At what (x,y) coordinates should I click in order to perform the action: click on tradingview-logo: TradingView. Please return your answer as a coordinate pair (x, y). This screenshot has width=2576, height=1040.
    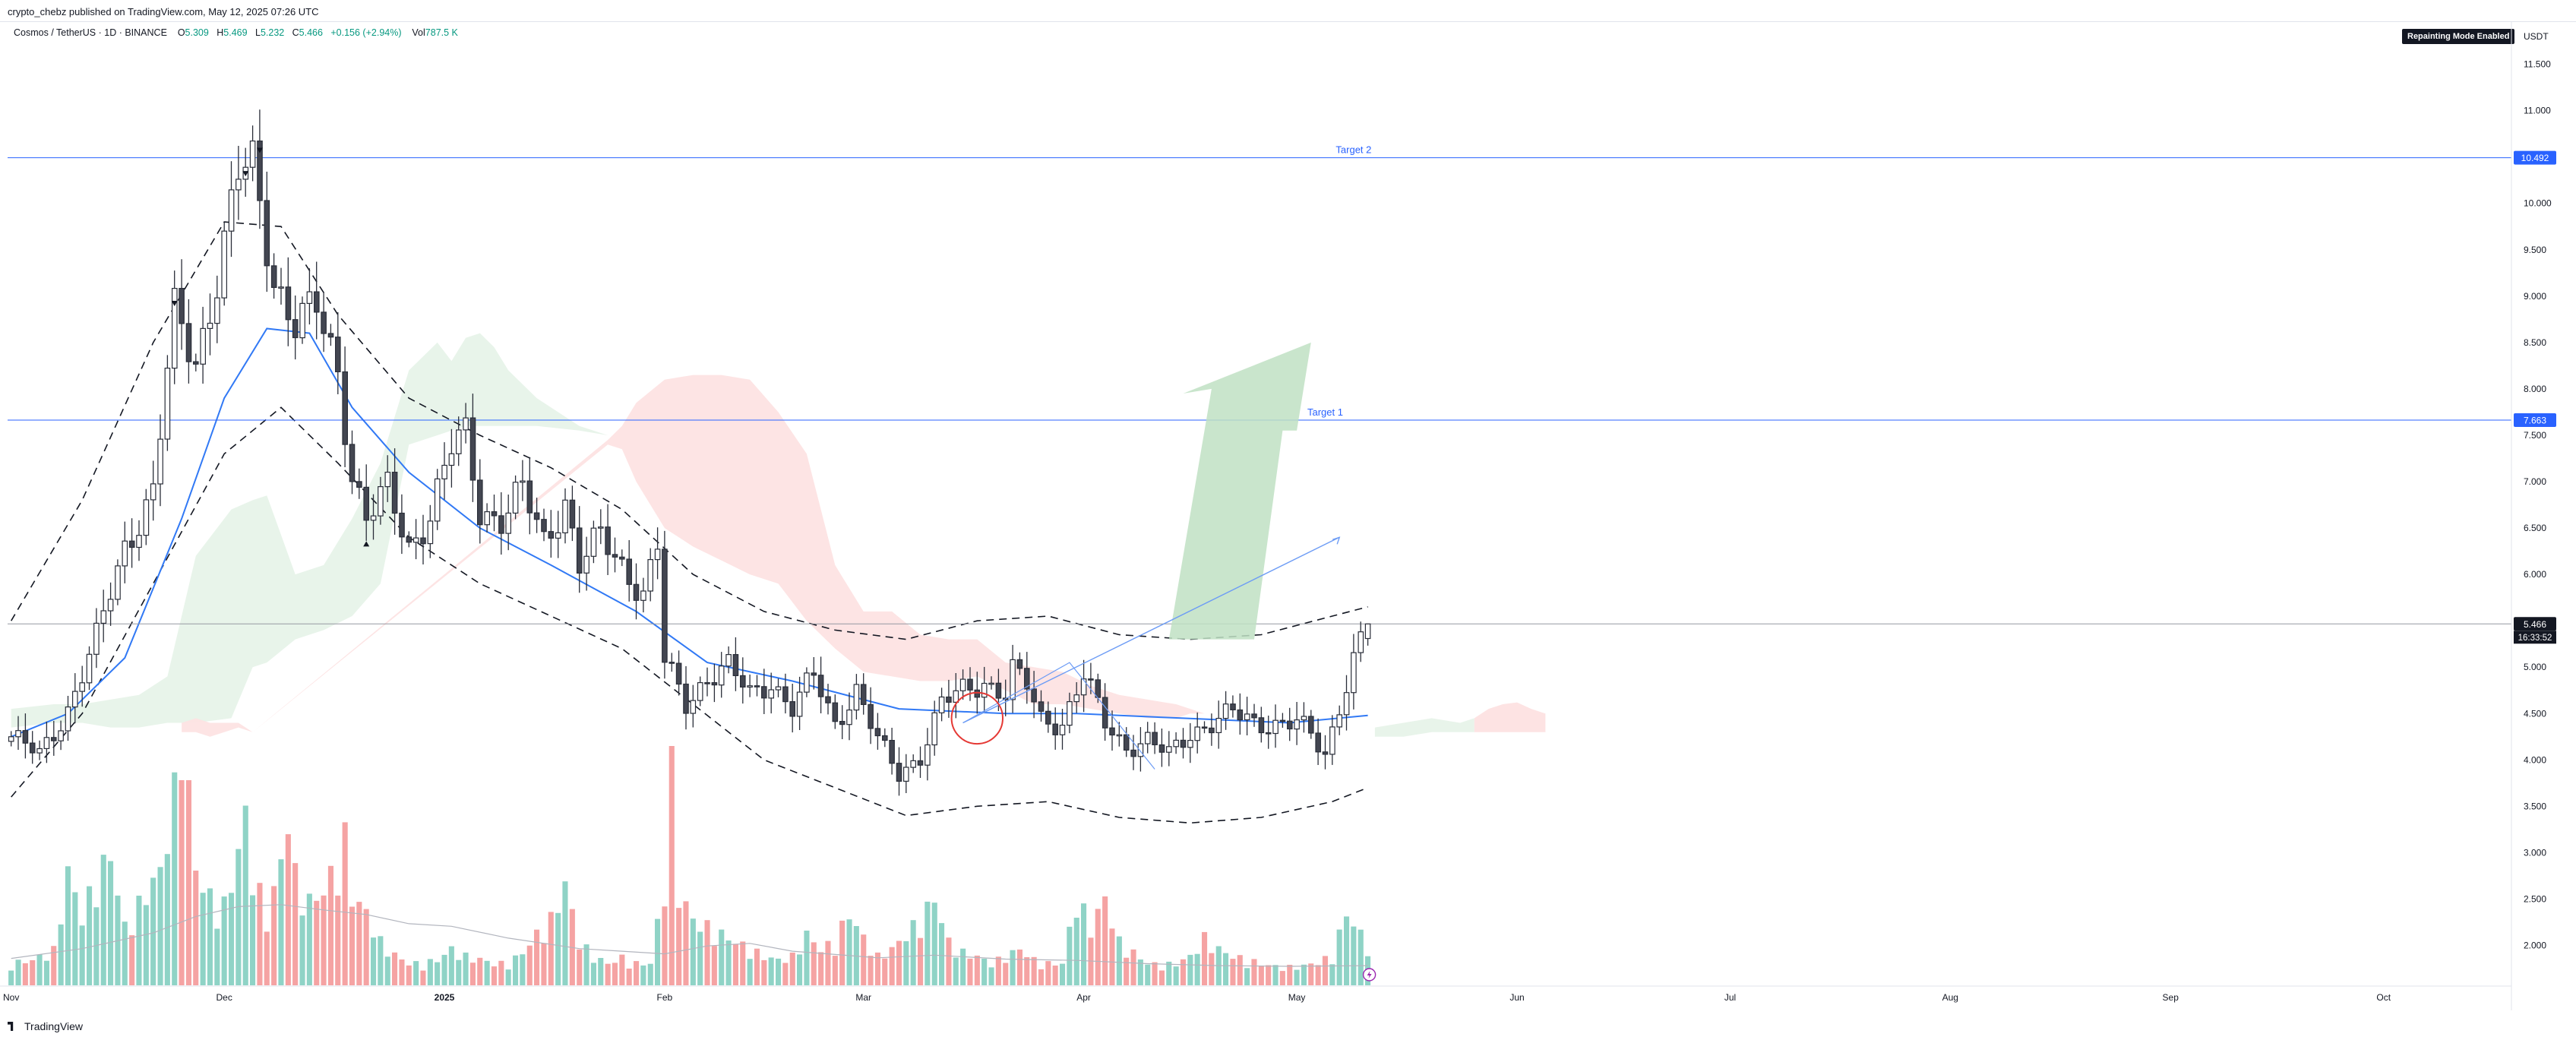
    Looking at the image, I should click on (45, 1026).